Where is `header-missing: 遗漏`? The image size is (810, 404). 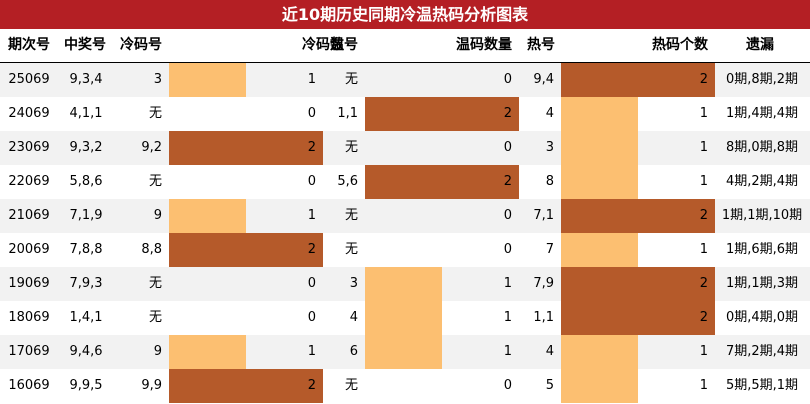
header-missing: 遗漏 is located at coordinates (760, 45).